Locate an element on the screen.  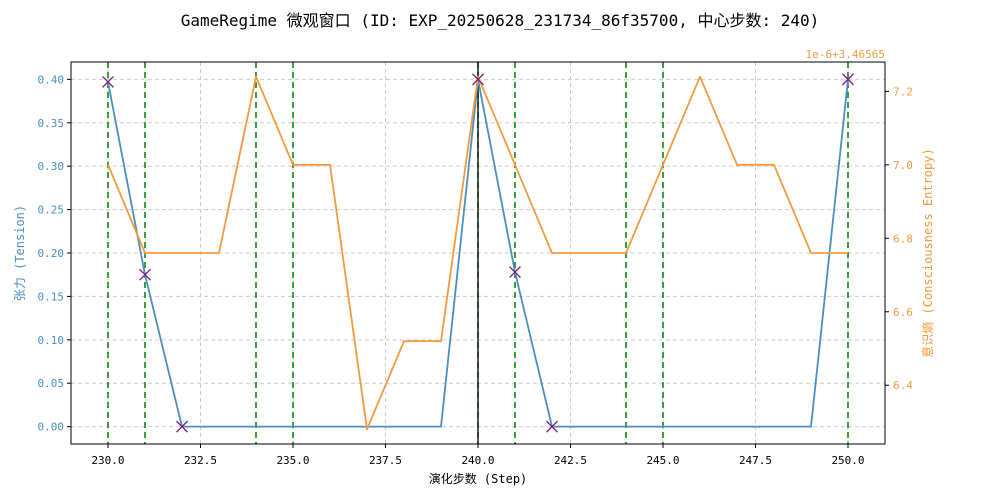
right-tick-label: 6.8 is located at coordinates (903, 238).